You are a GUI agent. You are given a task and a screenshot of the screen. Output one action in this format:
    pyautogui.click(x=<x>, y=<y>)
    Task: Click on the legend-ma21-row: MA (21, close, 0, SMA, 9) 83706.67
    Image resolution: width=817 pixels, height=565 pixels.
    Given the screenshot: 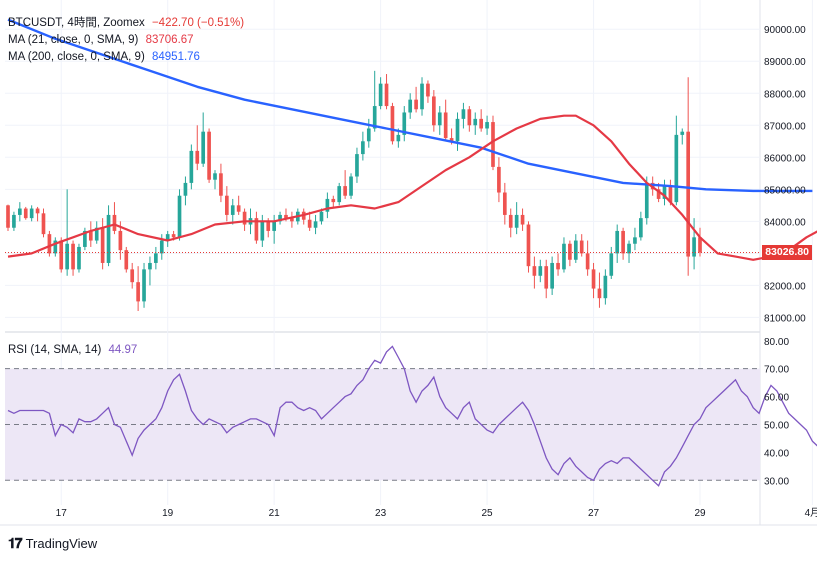 What is the action you would take?
    pyautogui.click(x=101, y=40)
    